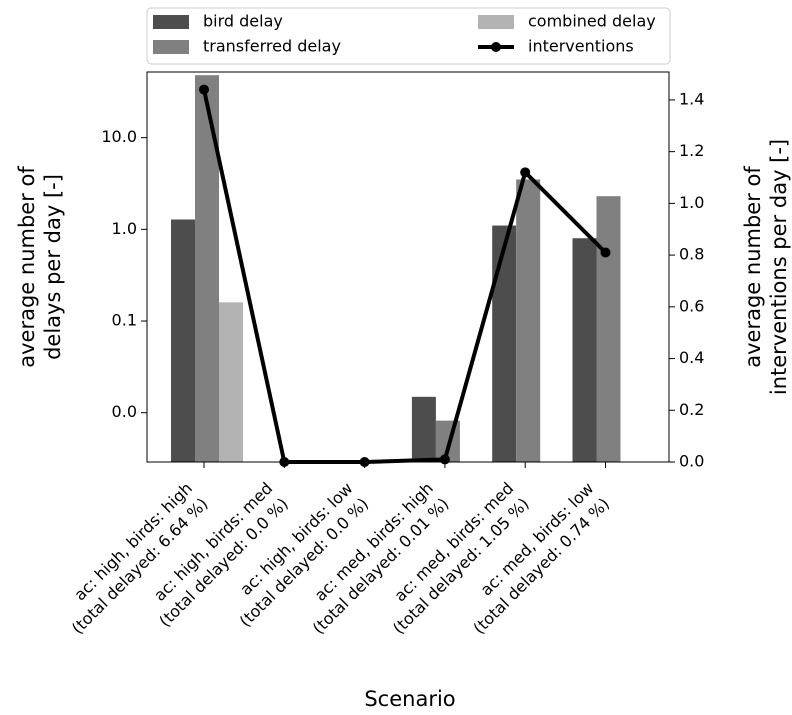 The height and width of the screenshot is (715, 792). Describe the element at coordinates (691, 461) in the screenshot. I see `y2-tick-label: 0.0` at that location.